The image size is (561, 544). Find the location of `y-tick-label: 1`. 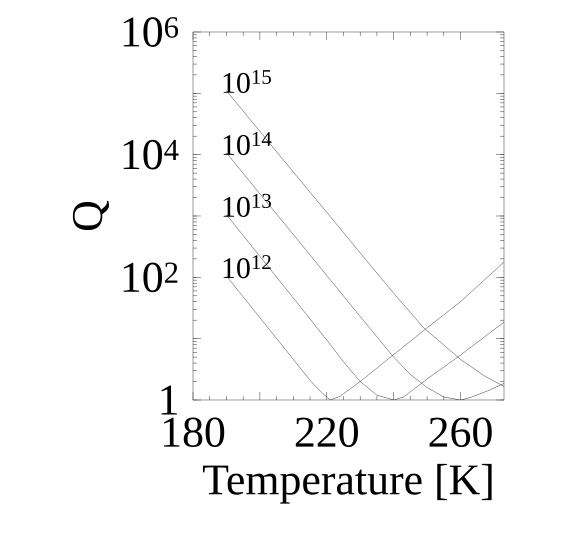

y-tick-label: 1 is located at coordinates (169, 400).